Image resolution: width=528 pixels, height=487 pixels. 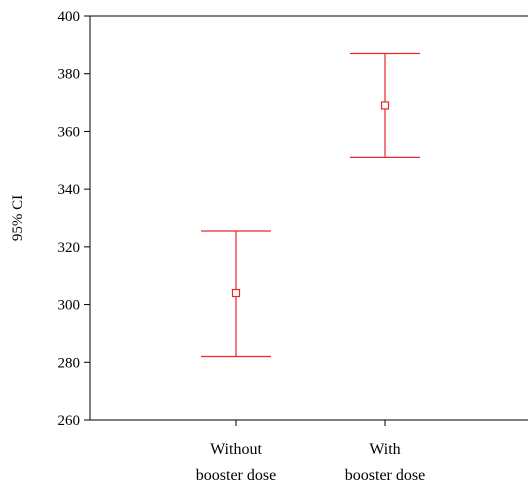 I want to click on y-tick-label-300: 300, so click(x=69, y=306).